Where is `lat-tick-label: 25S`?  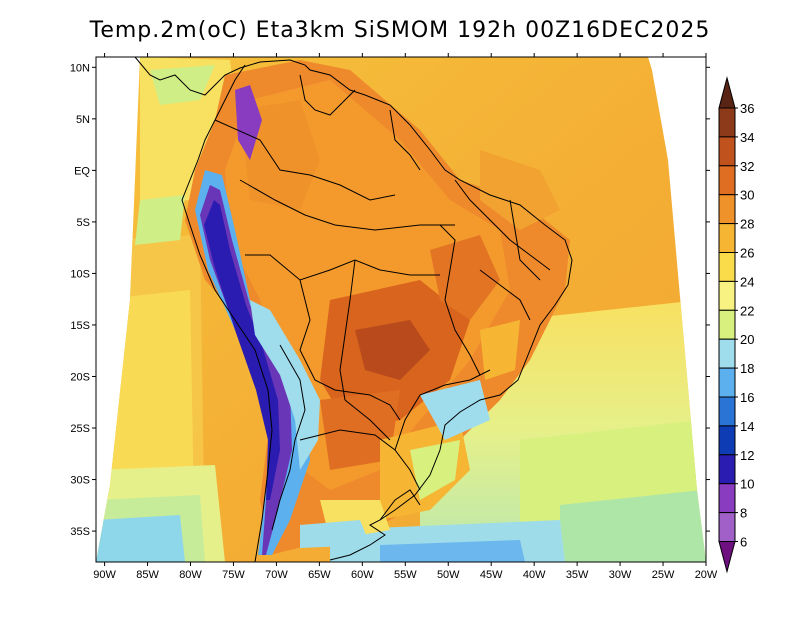 lat-tick-label: 25S is located at coordinates (80, 429).